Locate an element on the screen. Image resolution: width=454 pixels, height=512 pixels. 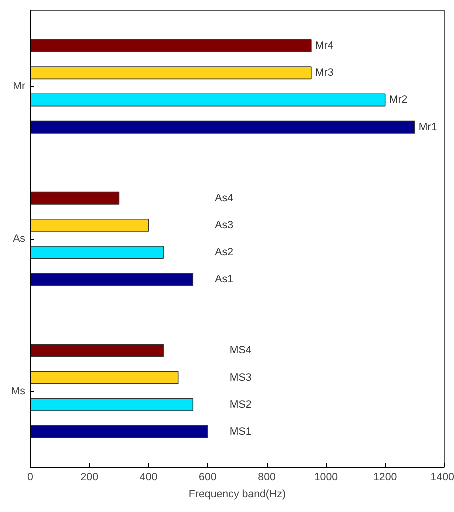
x-tick-label: 800 is located at coordinates (267, 478).